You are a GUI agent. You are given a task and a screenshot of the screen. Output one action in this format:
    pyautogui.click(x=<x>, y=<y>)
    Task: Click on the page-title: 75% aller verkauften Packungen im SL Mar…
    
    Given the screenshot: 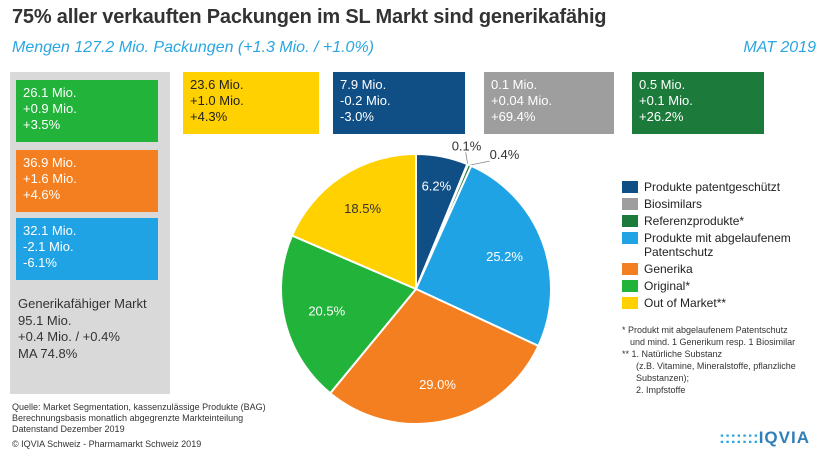 What is the action you would take?
    pyautogui.click(x=309, y=17)
    